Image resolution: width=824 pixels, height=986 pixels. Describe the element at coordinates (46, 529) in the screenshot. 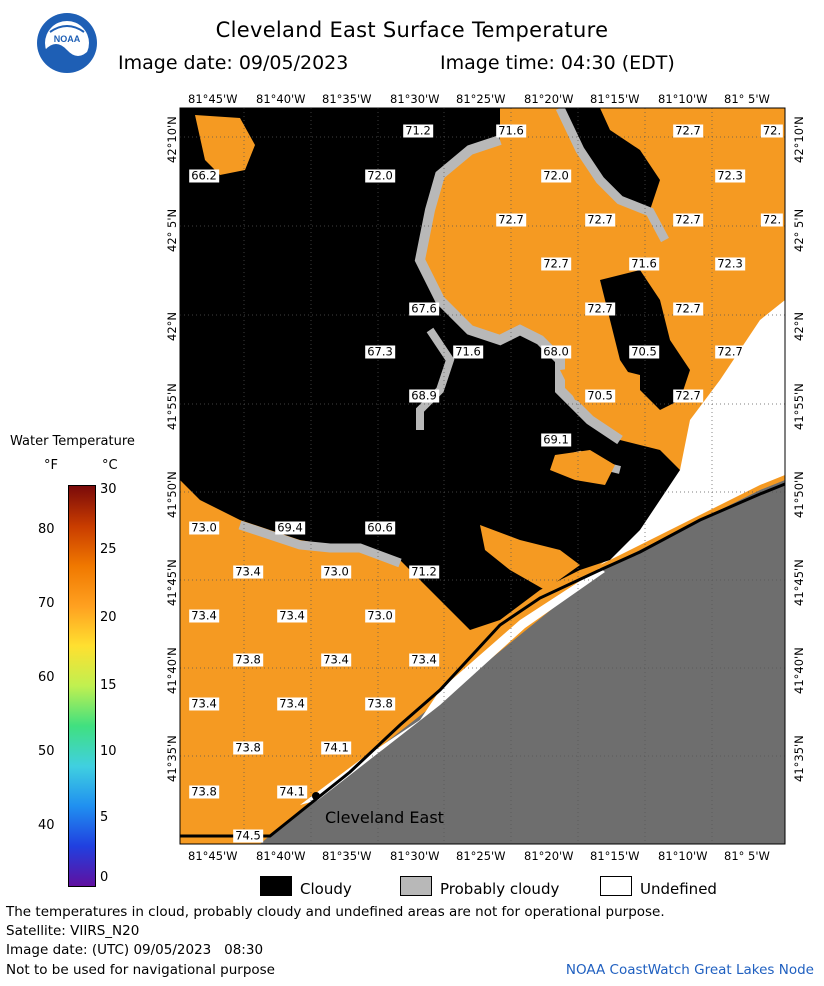

I see `colorbar-f-label: 80` at that location.